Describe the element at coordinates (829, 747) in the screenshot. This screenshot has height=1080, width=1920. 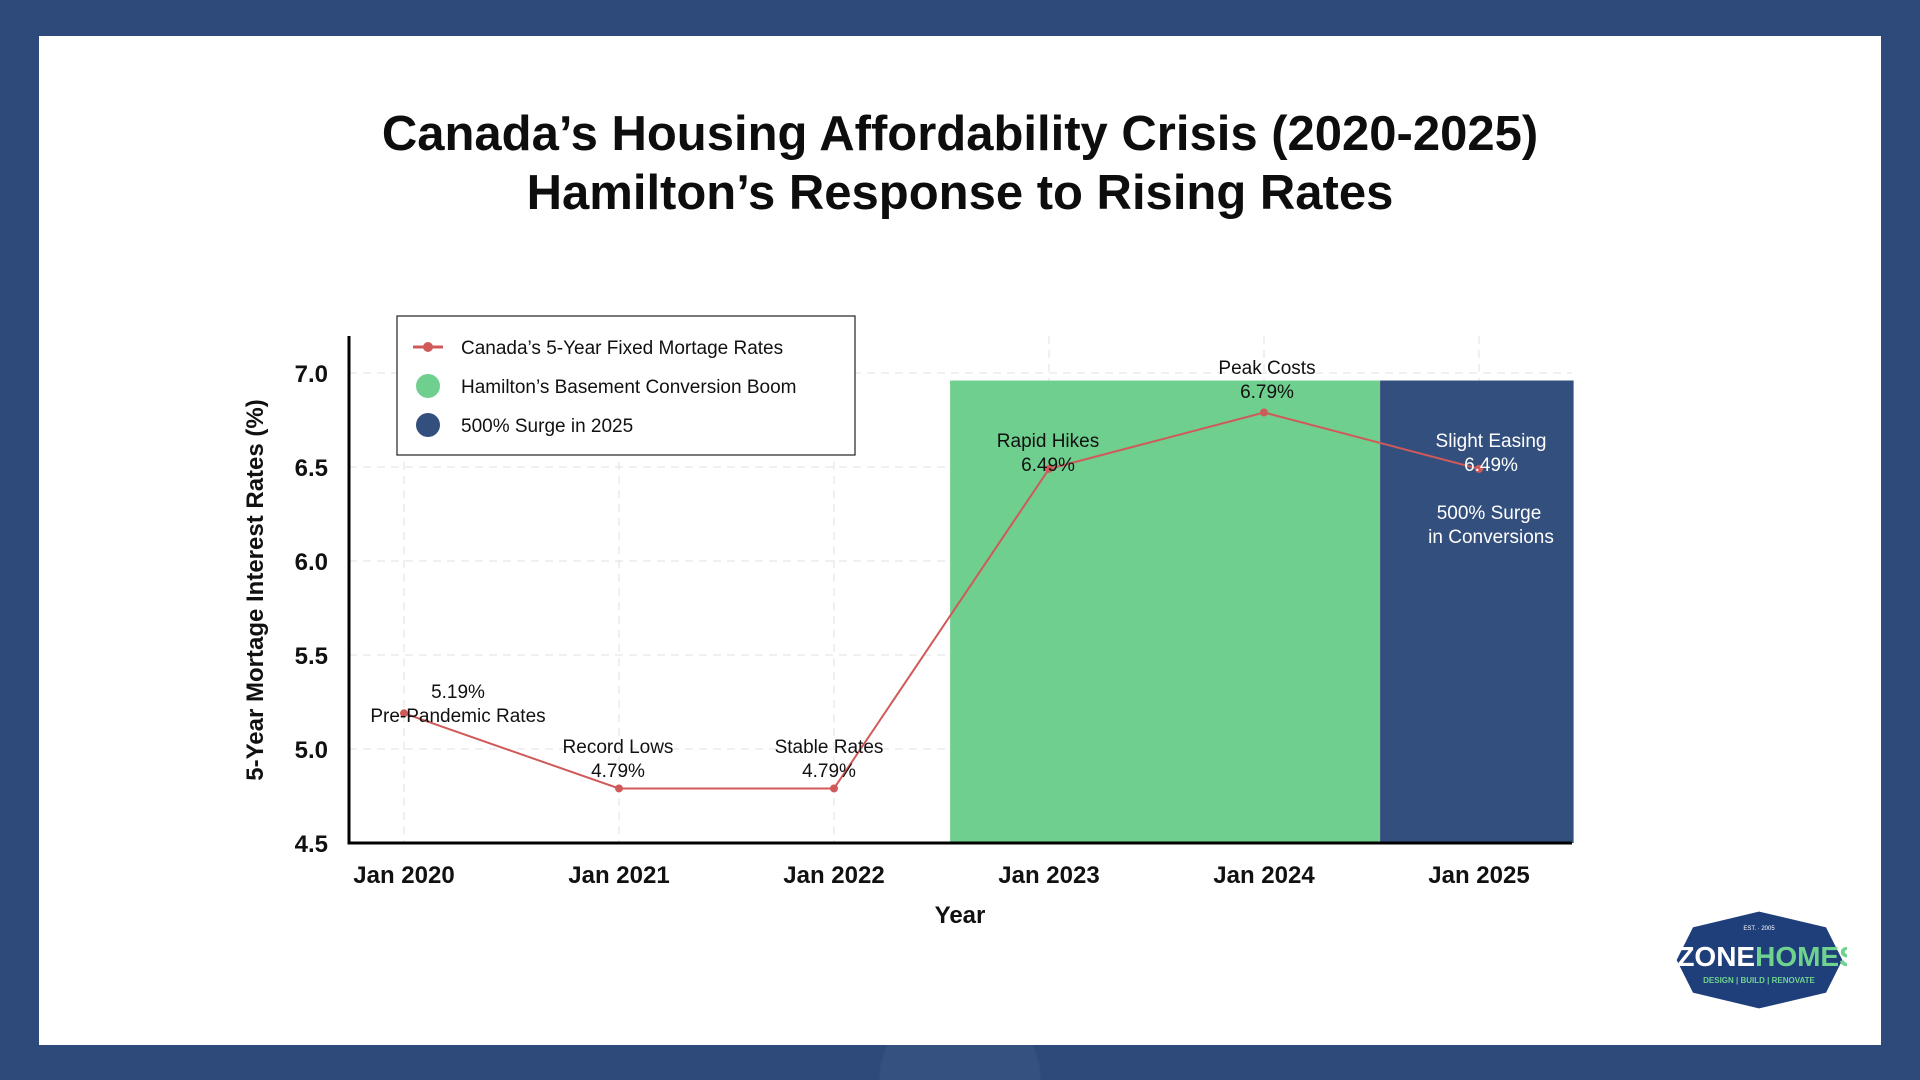
I see `point-annotation: Stable Rates` at that location.